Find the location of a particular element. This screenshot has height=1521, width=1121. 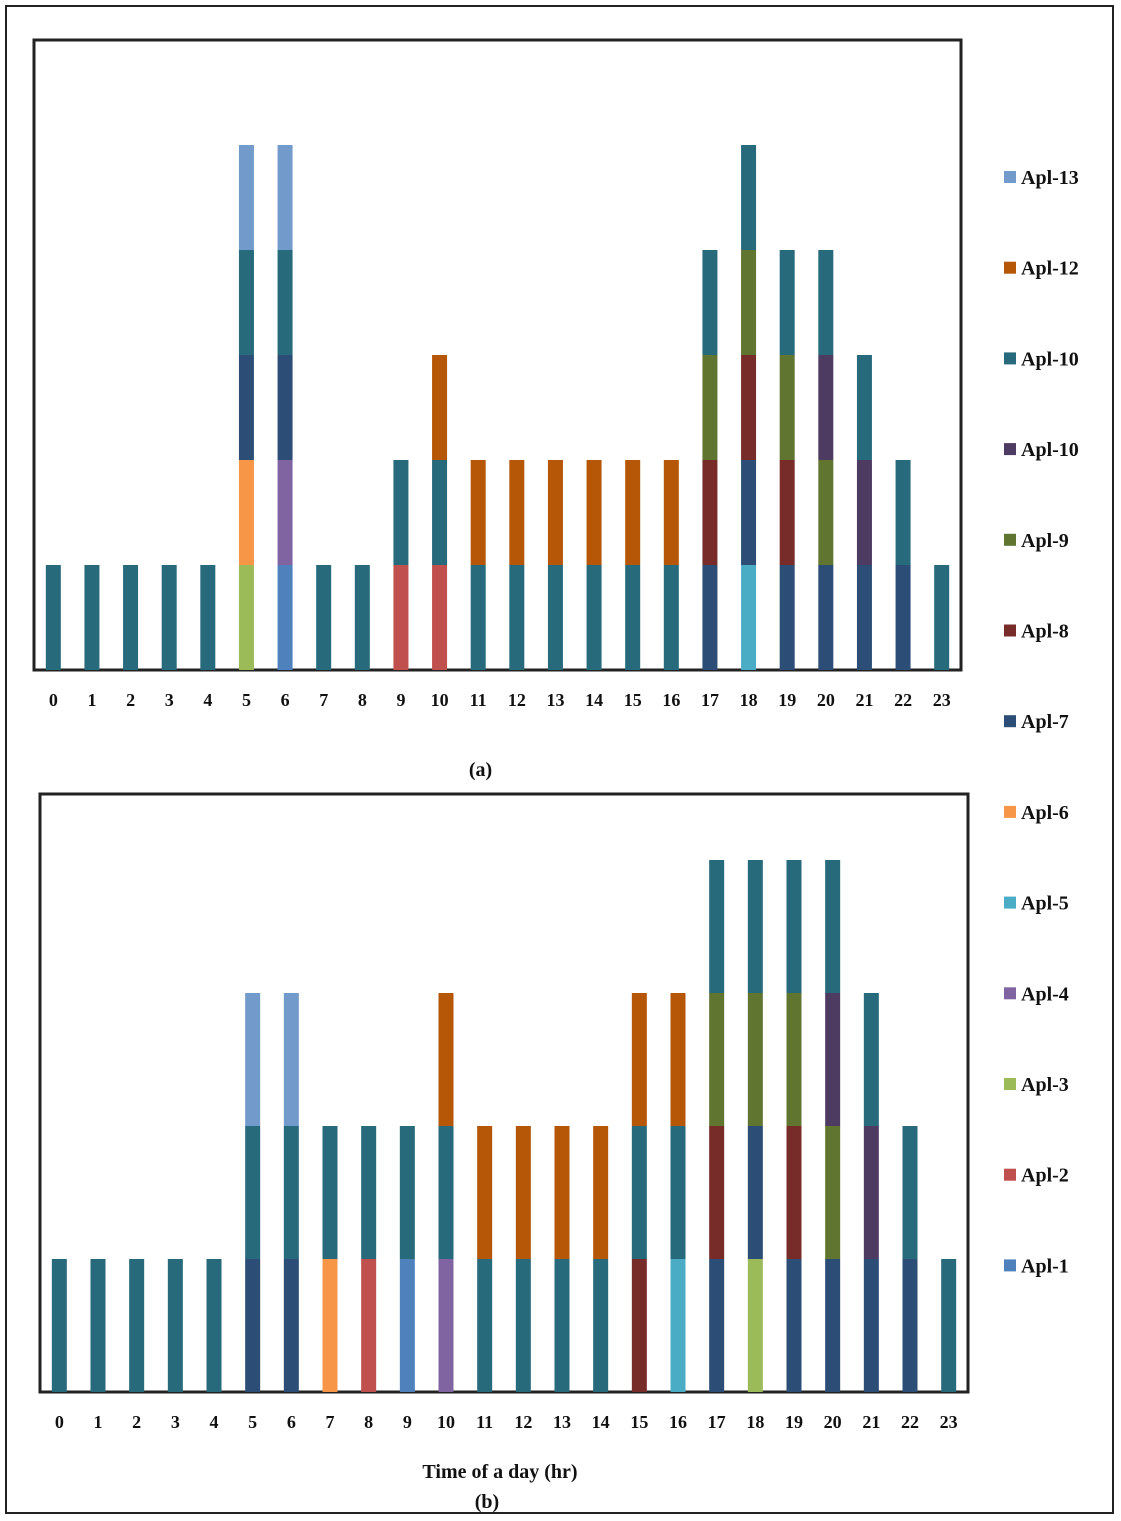

legend-label-12: Apl-2 is located at coordinates (1045, 1176).